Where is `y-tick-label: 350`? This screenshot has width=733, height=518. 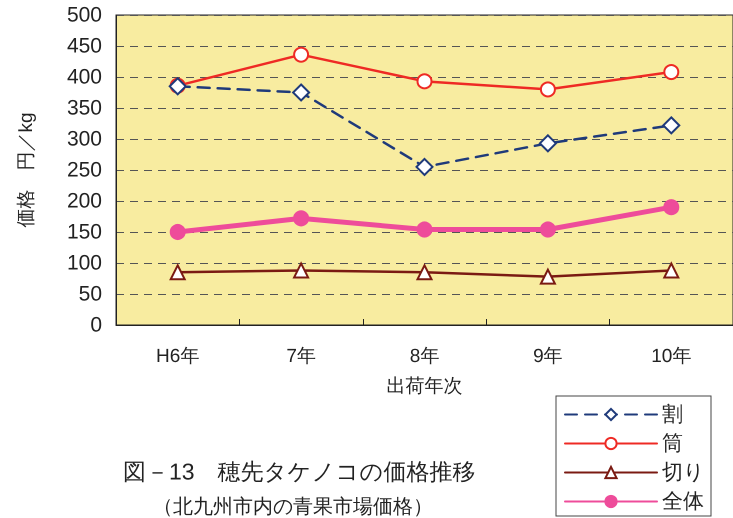
y-tick-label: 350 is located at coordinates (84, 108).